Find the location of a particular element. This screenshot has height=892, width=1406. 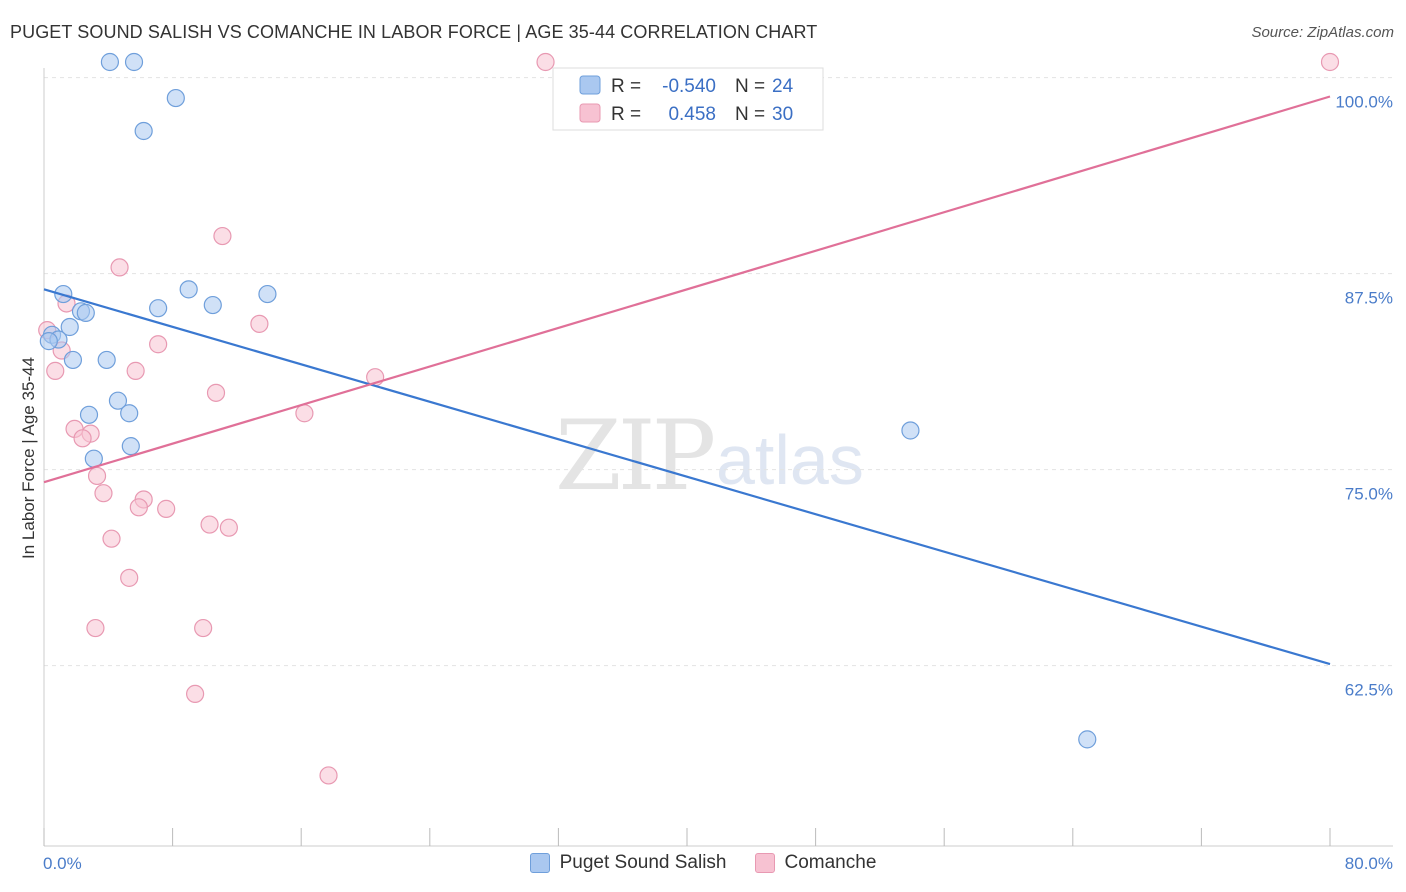

series-legend: Puget Sound Salish Comanche is located at coordinates (703, 863).